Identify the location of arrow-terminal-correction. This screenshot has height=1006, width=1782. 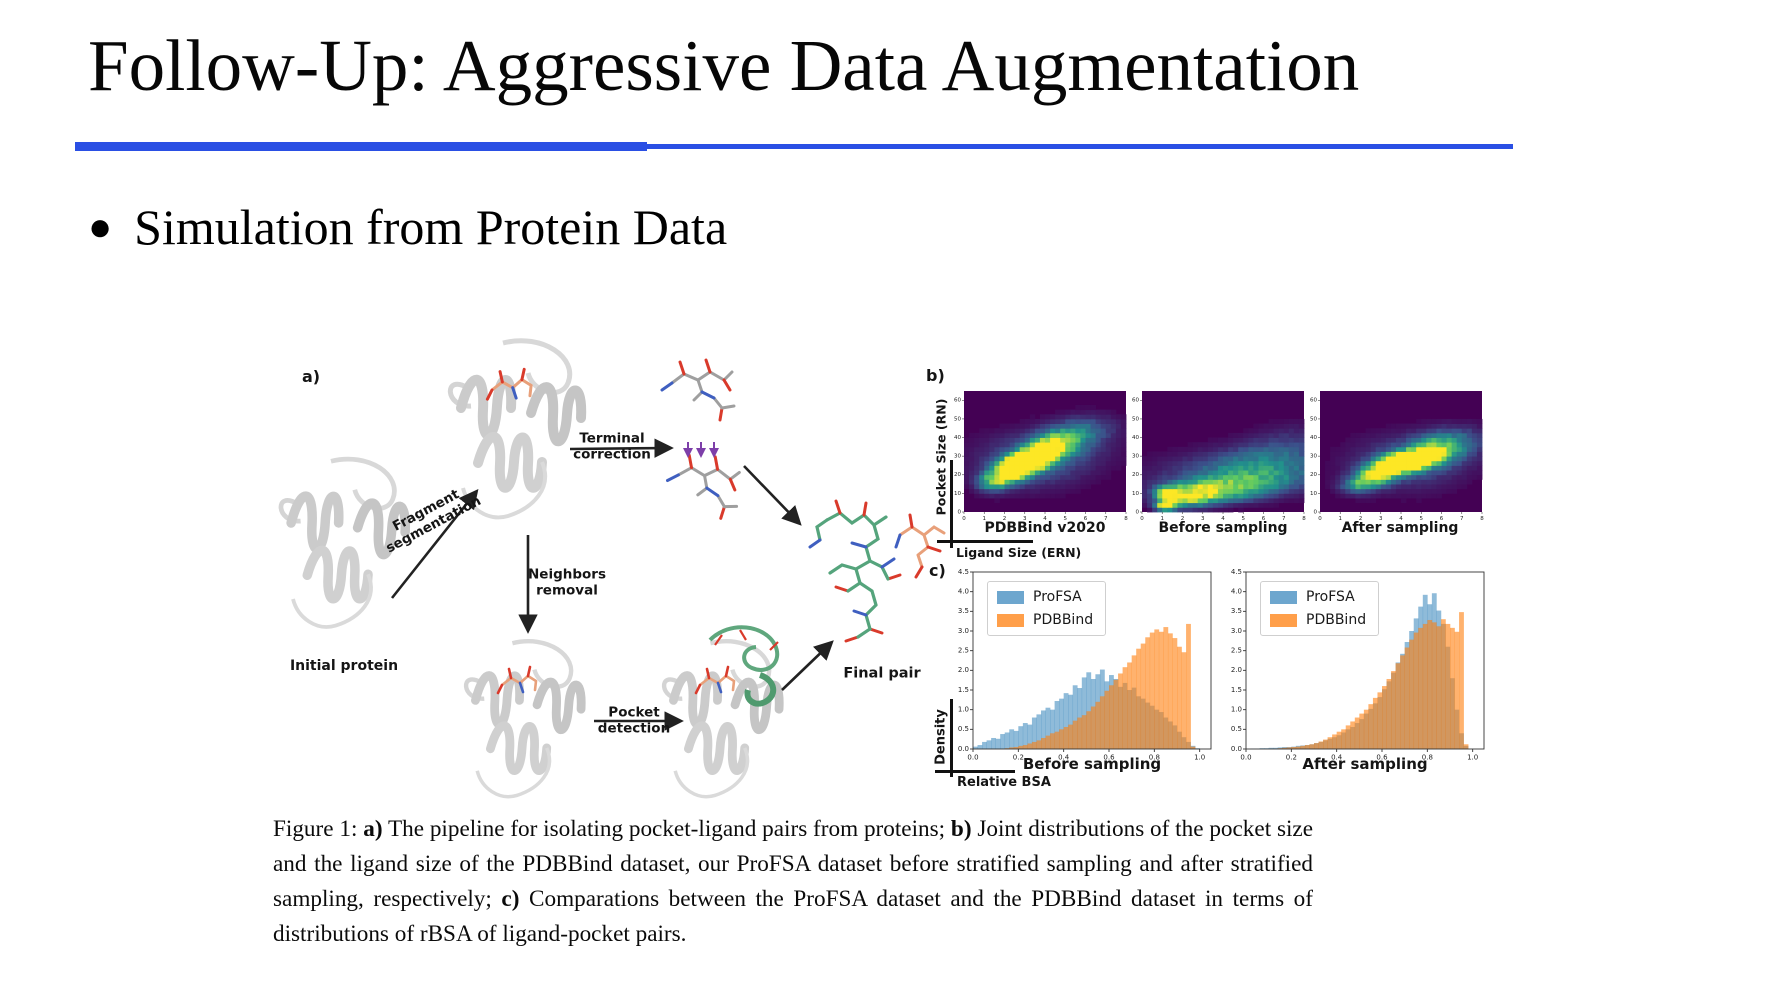
(621, 448).